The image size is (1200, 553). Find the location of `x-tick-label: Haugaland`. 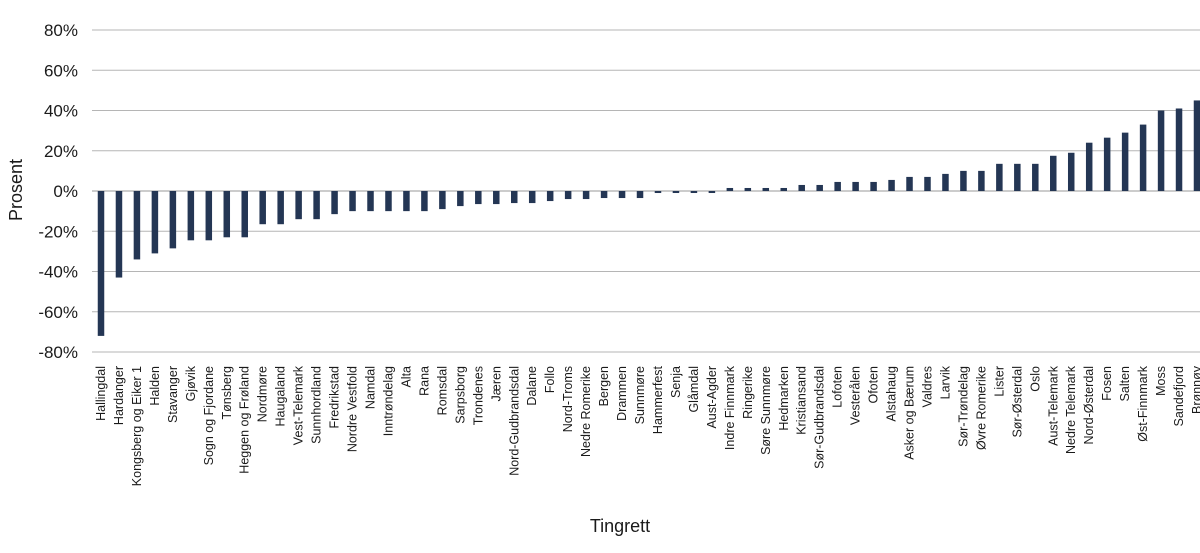

x-tick-label: Haugaland is located at coordinates (281, 396).